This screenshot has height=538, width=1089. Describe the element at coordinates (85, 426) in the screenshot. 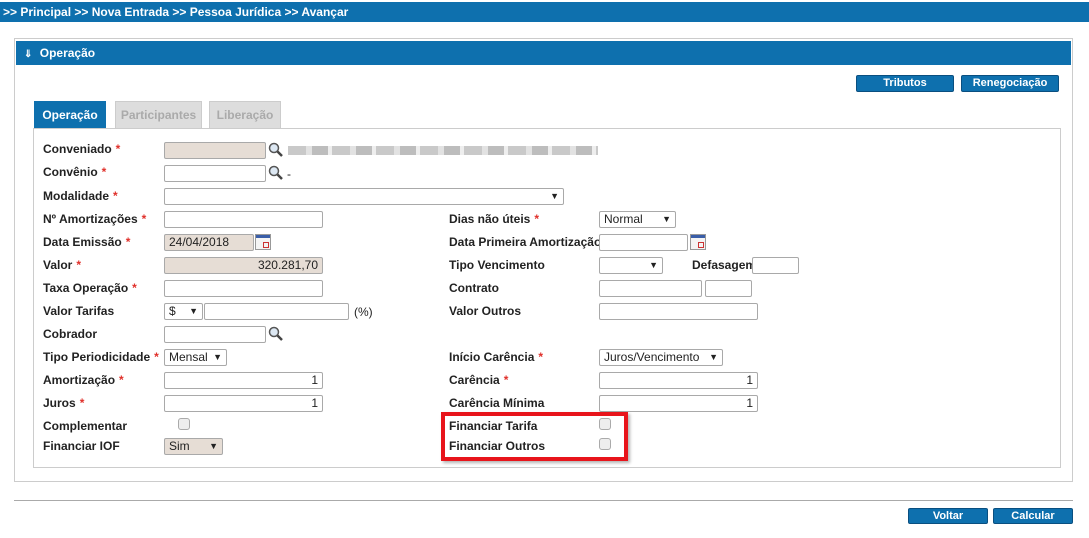

I see `complementar-label: Complementar` at that location.